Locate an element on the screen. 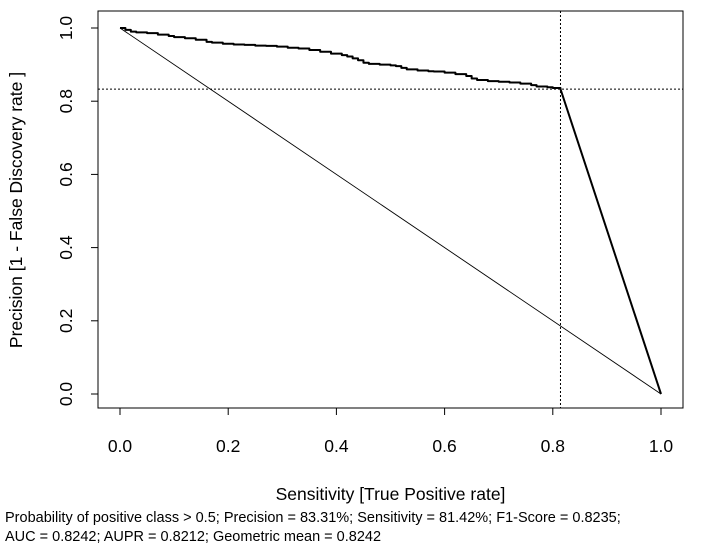 This screenshot has width=719, height=556. x-tick-label: 0.8 is located at coordinates (553, 446).